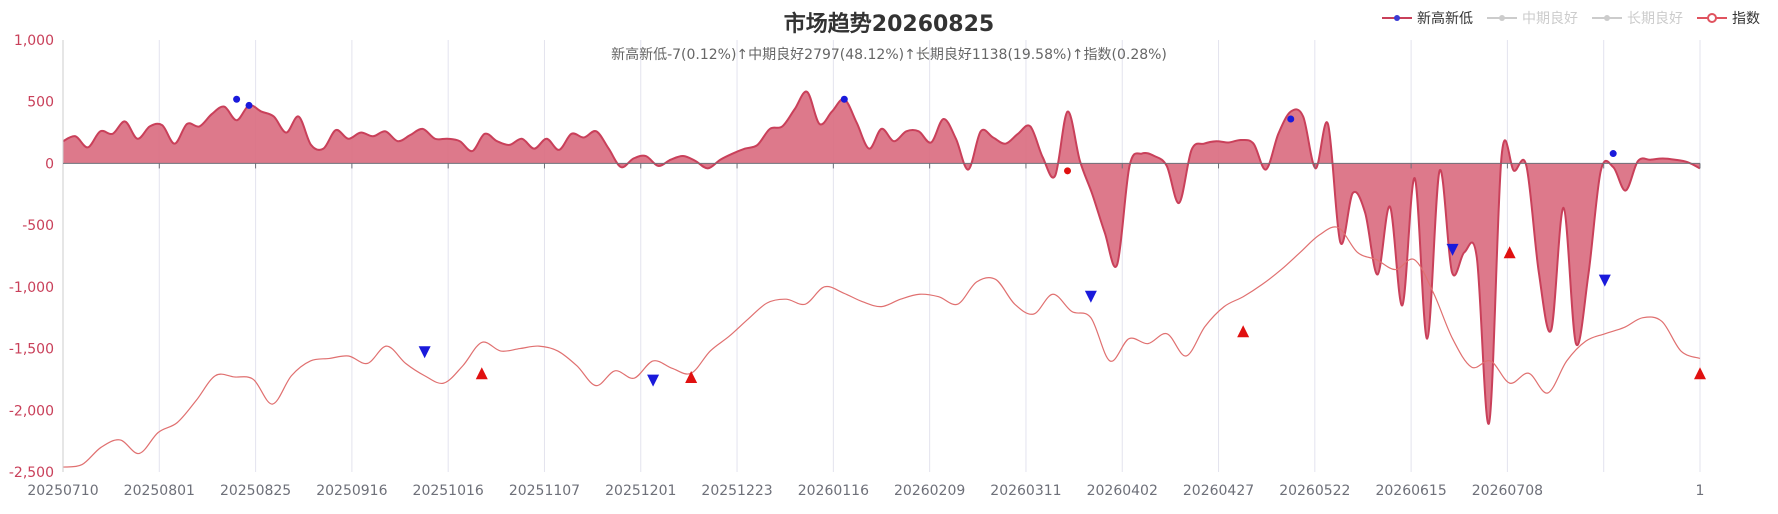 This screenshot has height=514, width=1778. I want to click on legend-label: 指数, so click(1746, 19).